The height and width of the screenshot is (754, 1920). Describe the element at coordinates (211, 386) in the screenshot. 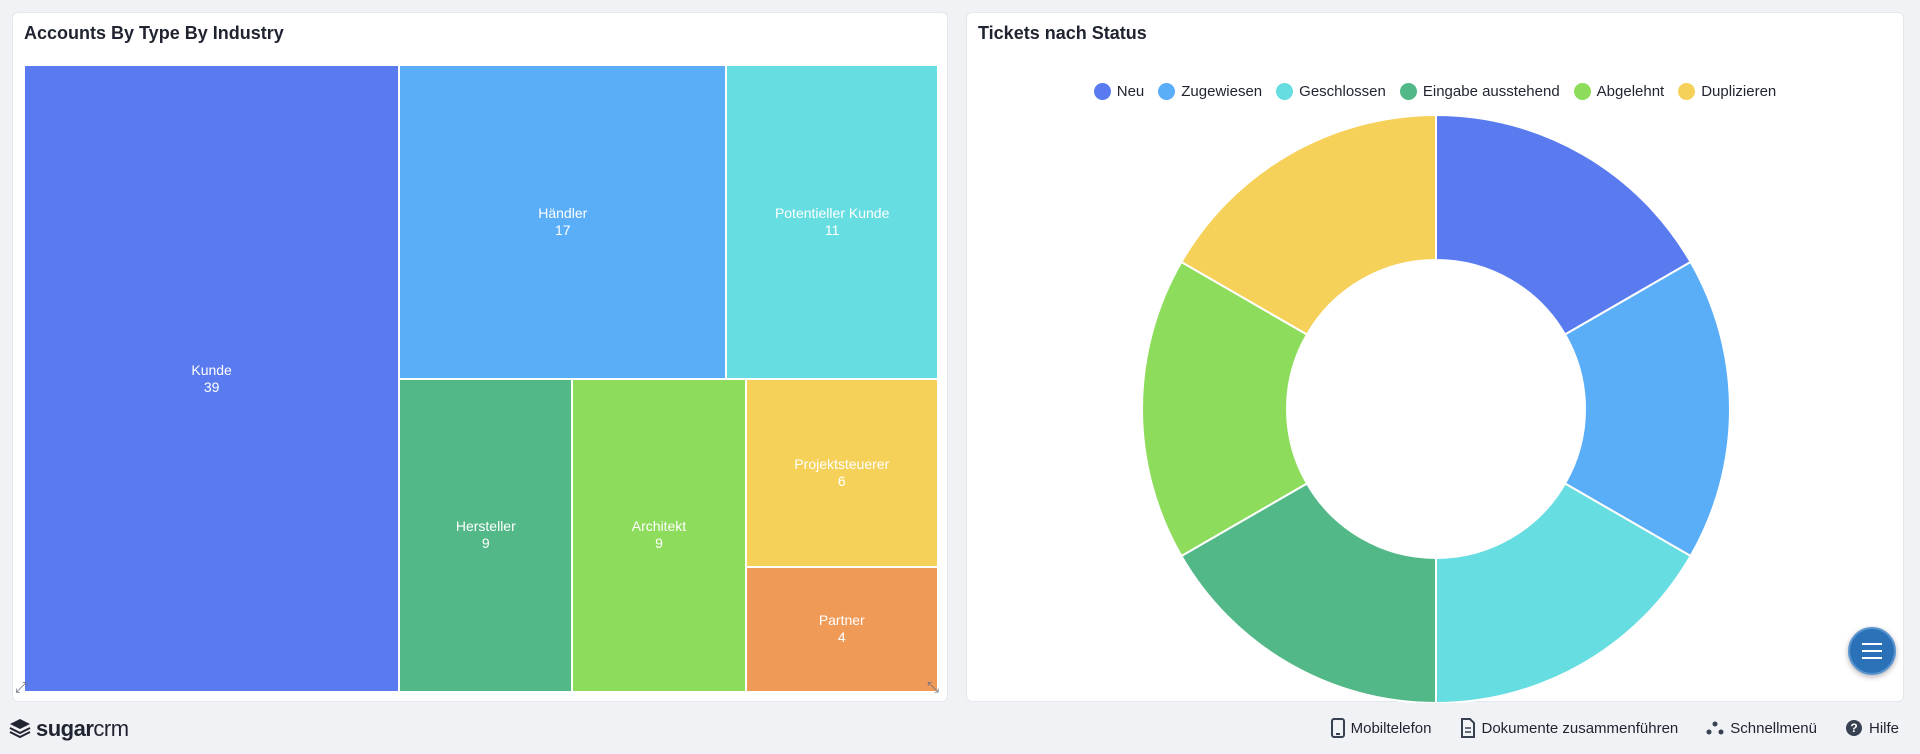

I see `treemap-cell-value: 39` at that location.